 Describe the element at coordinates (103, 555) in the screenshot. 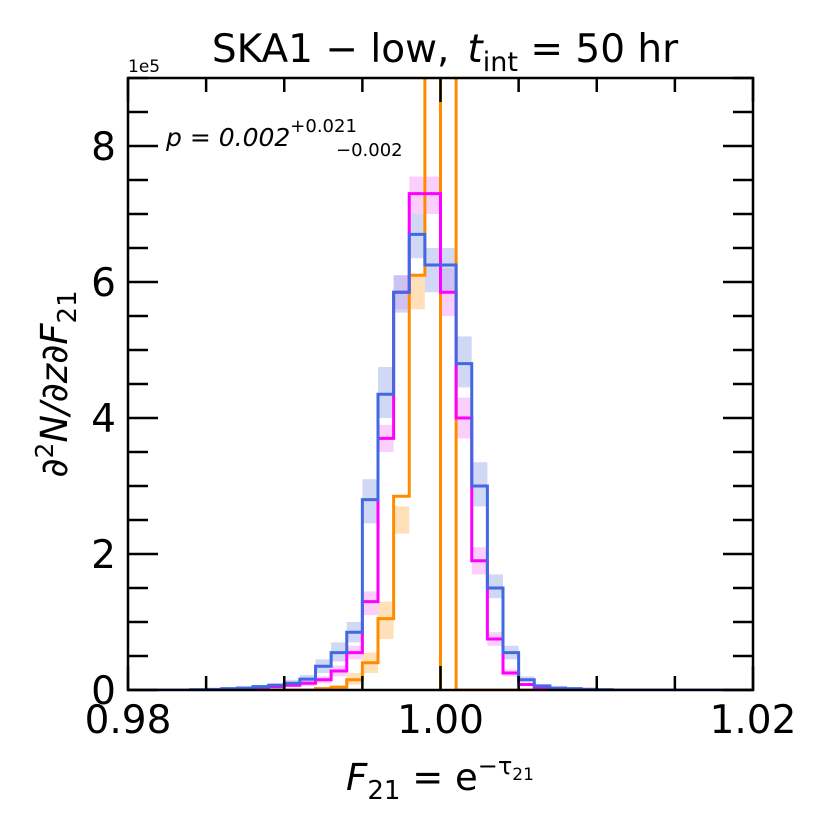

I see `y-tick-label: 2` at that location.